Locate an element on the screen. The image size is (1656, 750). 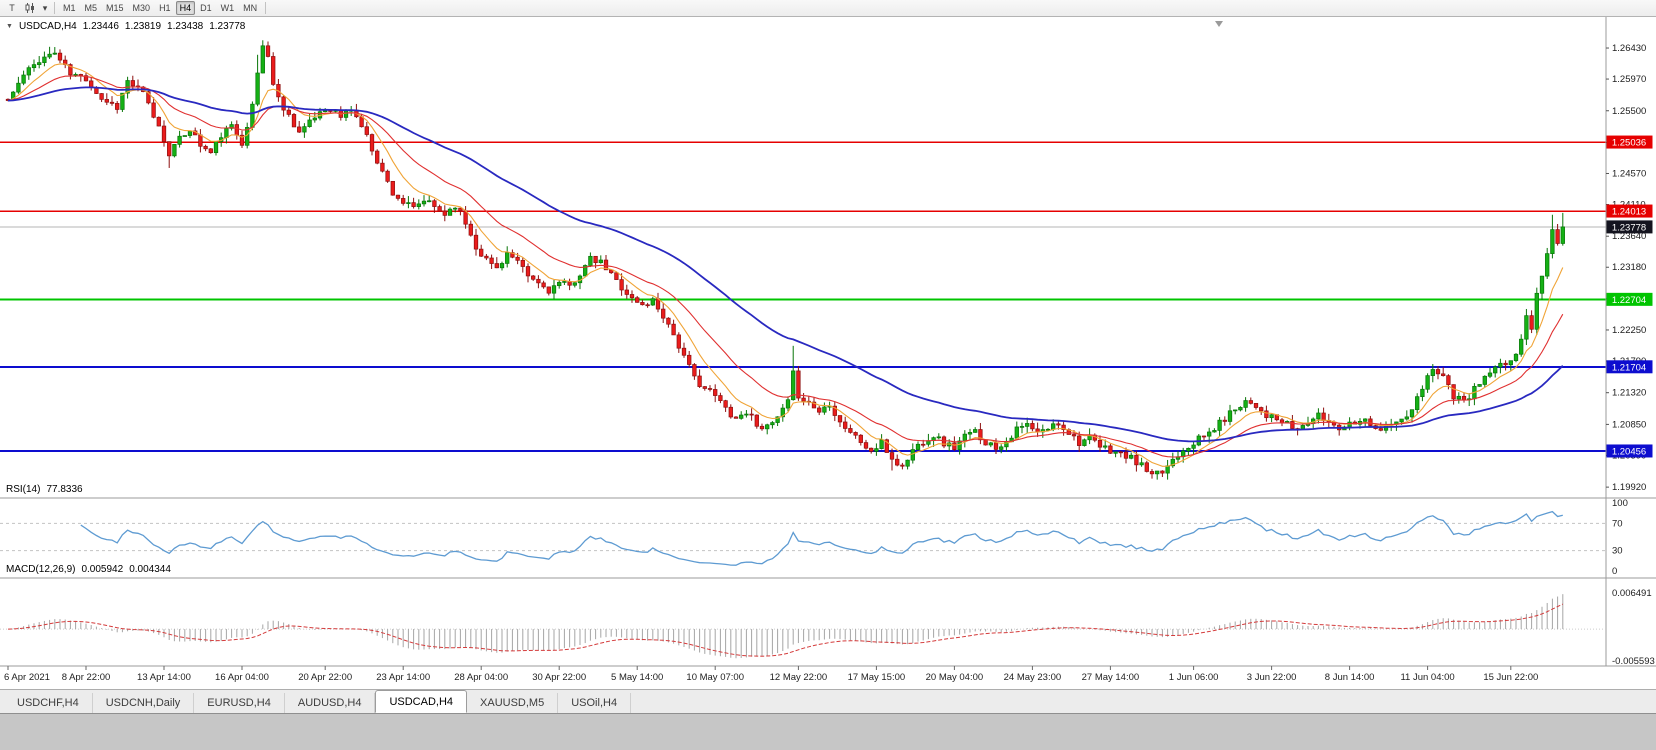
svg-text: 15 Jun 22:00 is located at coordinates (1510, 677).